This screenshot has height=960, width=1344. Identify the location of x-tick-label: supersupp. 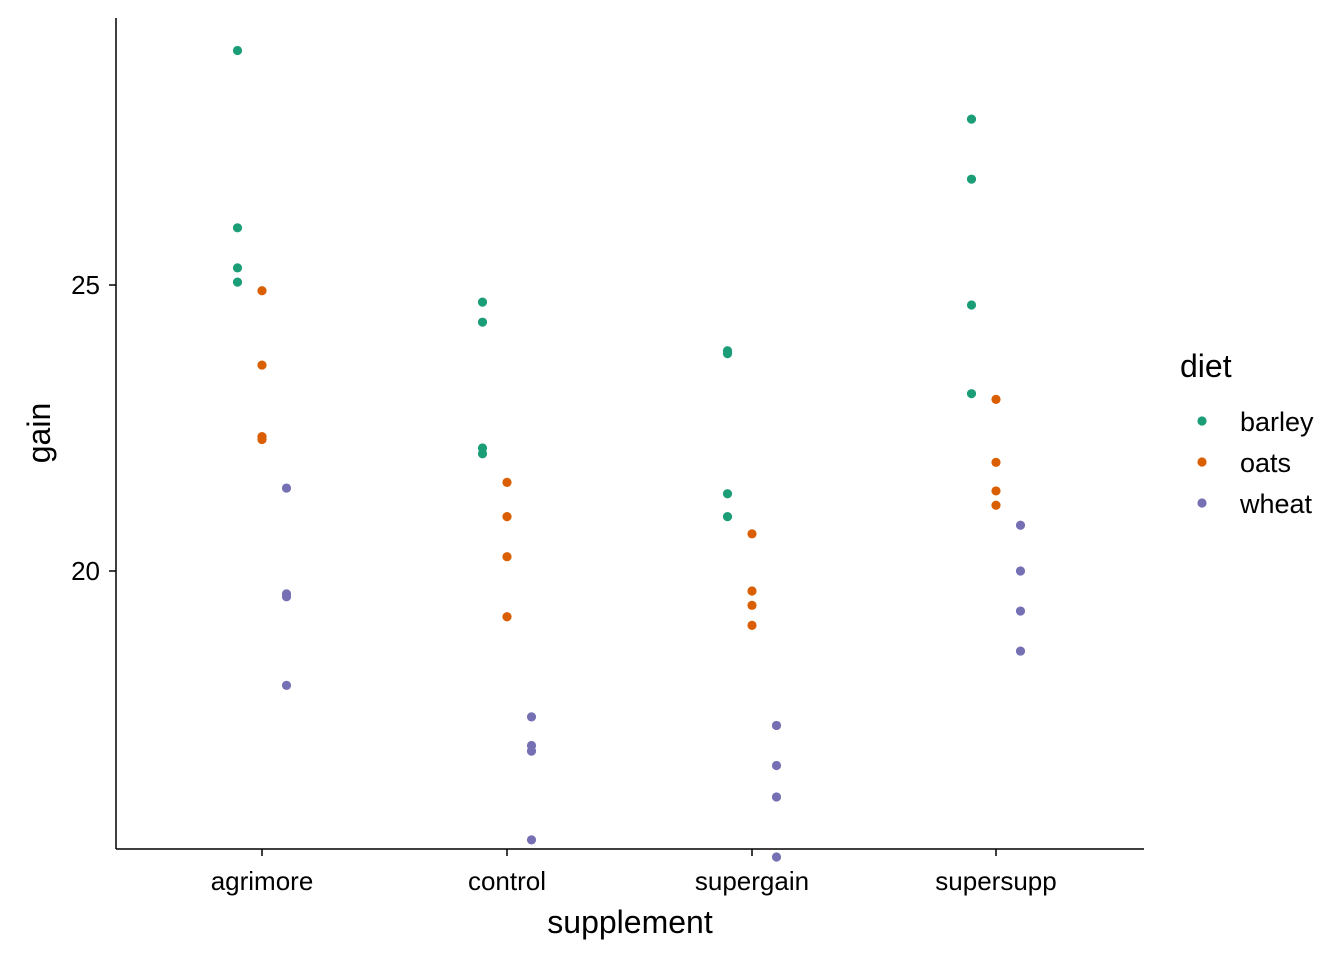
(995, 881).